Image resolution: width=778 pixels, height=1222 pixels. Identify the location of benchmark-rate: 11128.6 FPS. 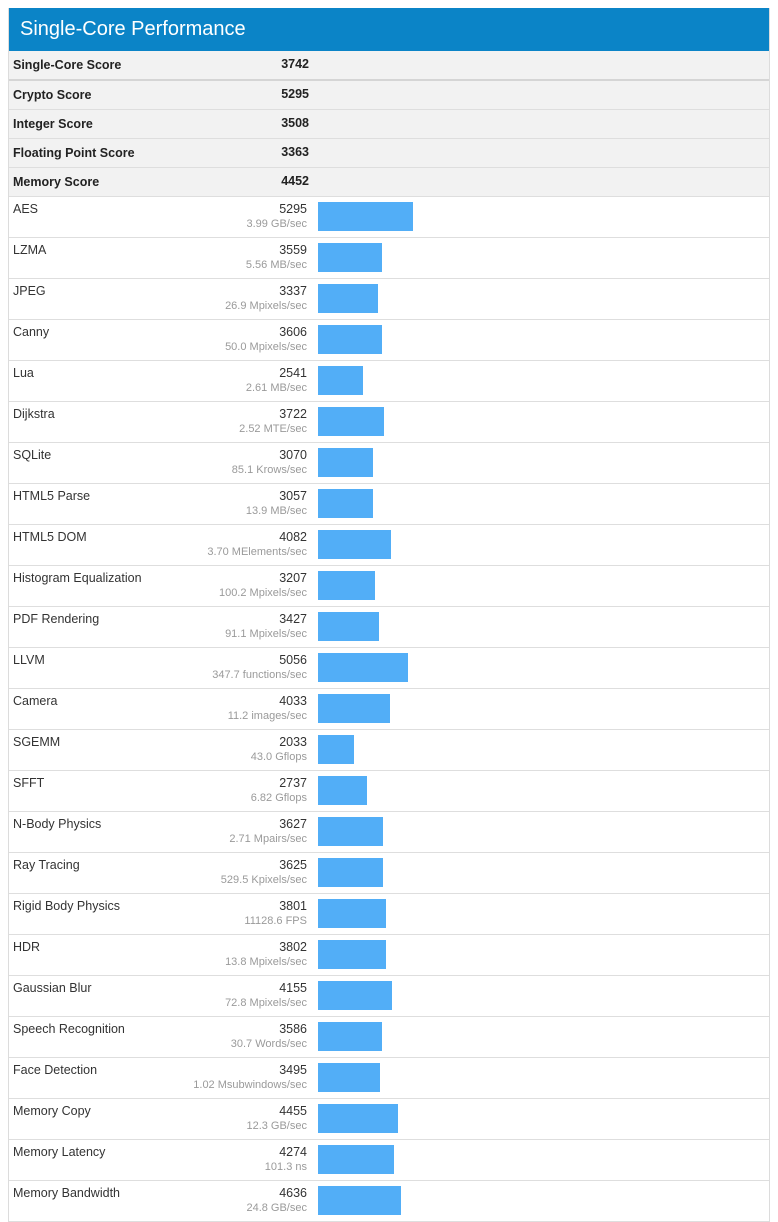
(275, 921).